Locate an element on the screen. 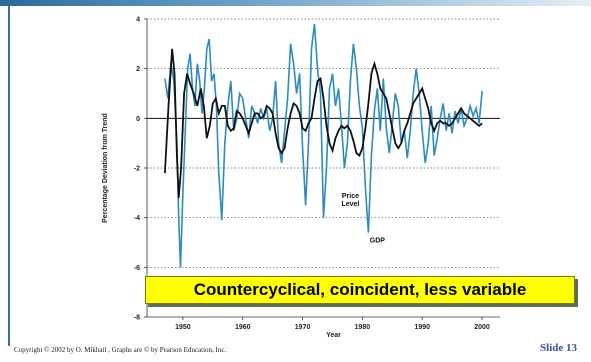 The height and width of the screenshot is (362, 591). series-annotation-line: GDP is located at coordinates (378, 241).